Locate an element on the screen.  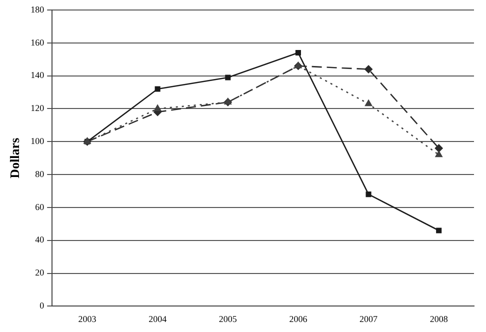
y-tick-label: 40 is located at coordinates (40, 239).